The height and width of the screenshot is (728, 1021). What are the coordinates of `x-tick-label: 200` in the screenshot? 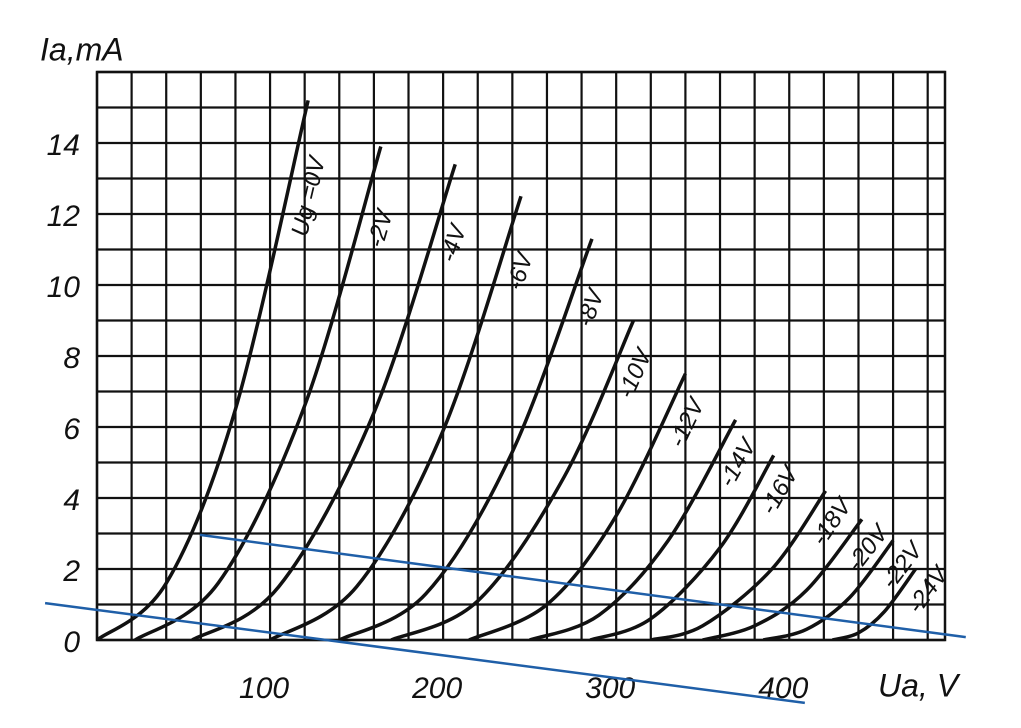 It's located at (436, 688).